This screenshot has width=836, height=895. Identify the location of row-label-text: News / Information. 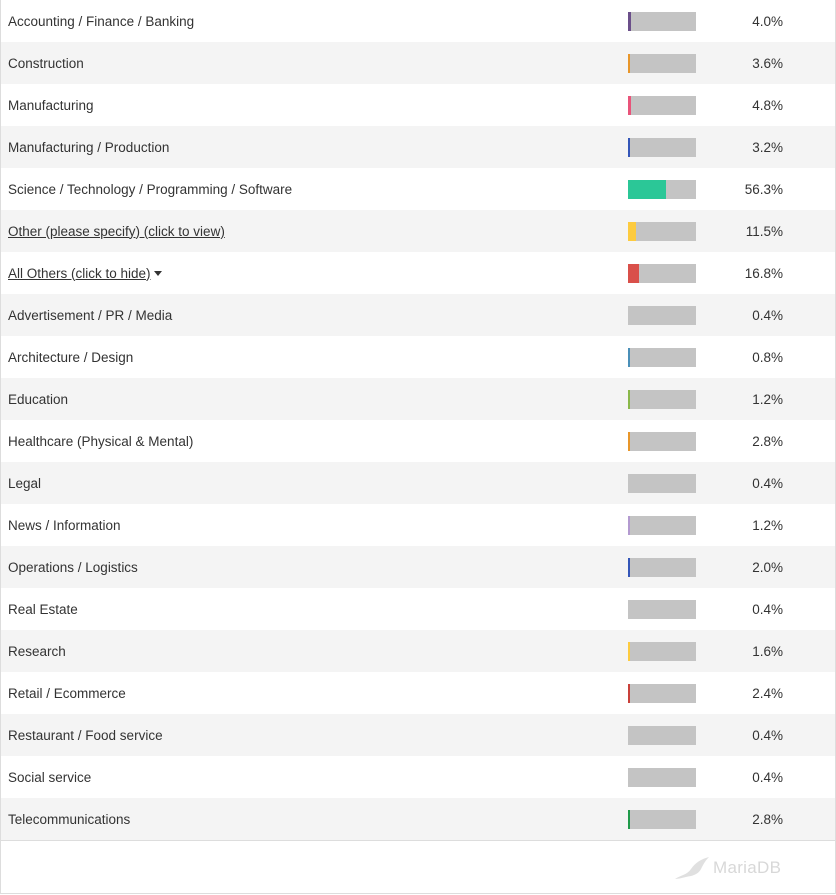
(64, 525).